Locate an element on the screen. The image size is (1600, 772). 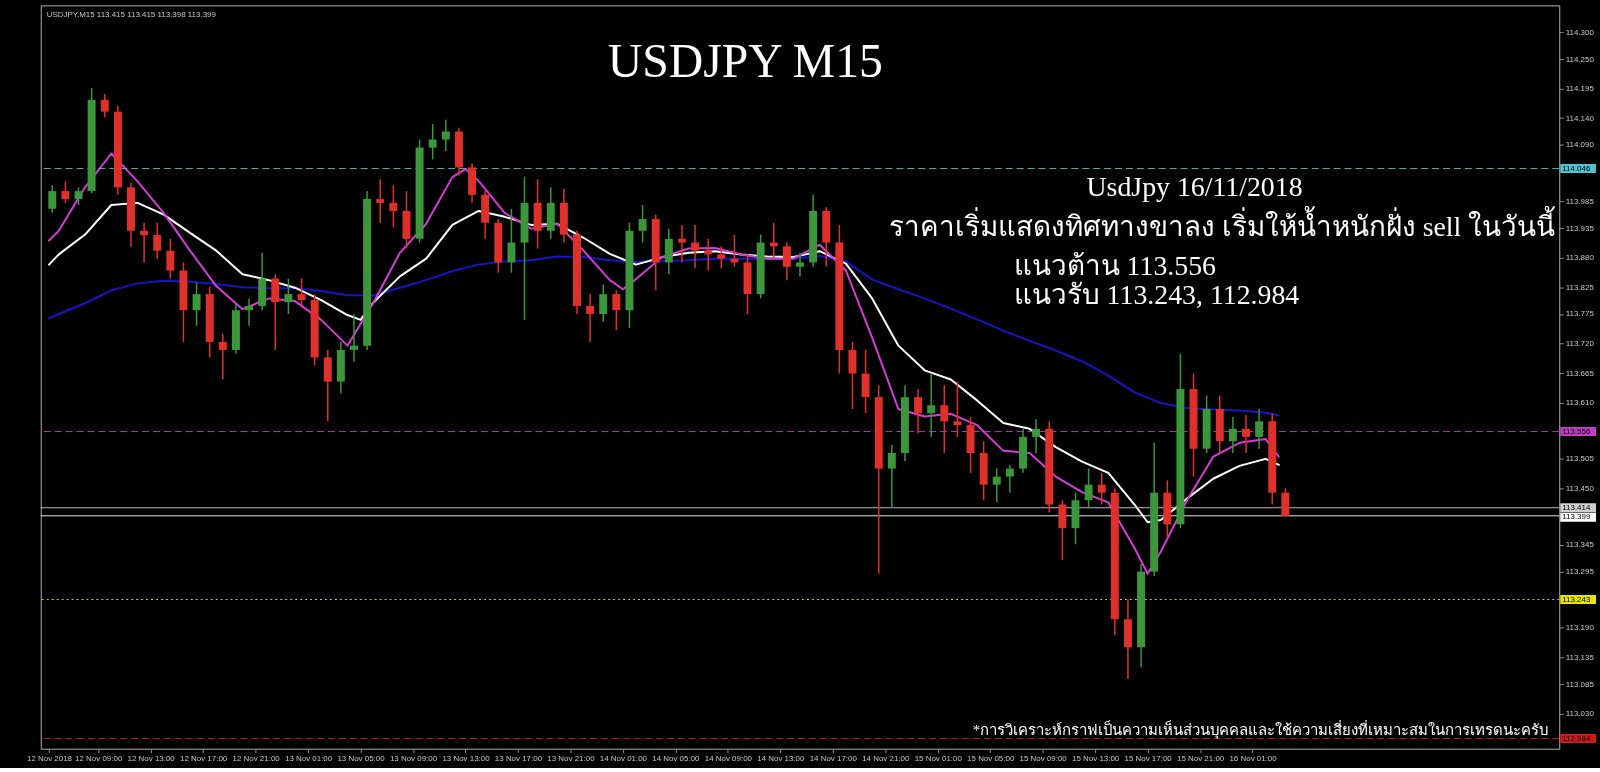
x-tick-label: 13 Nov 21:00 is located at coordinates (571, 759).